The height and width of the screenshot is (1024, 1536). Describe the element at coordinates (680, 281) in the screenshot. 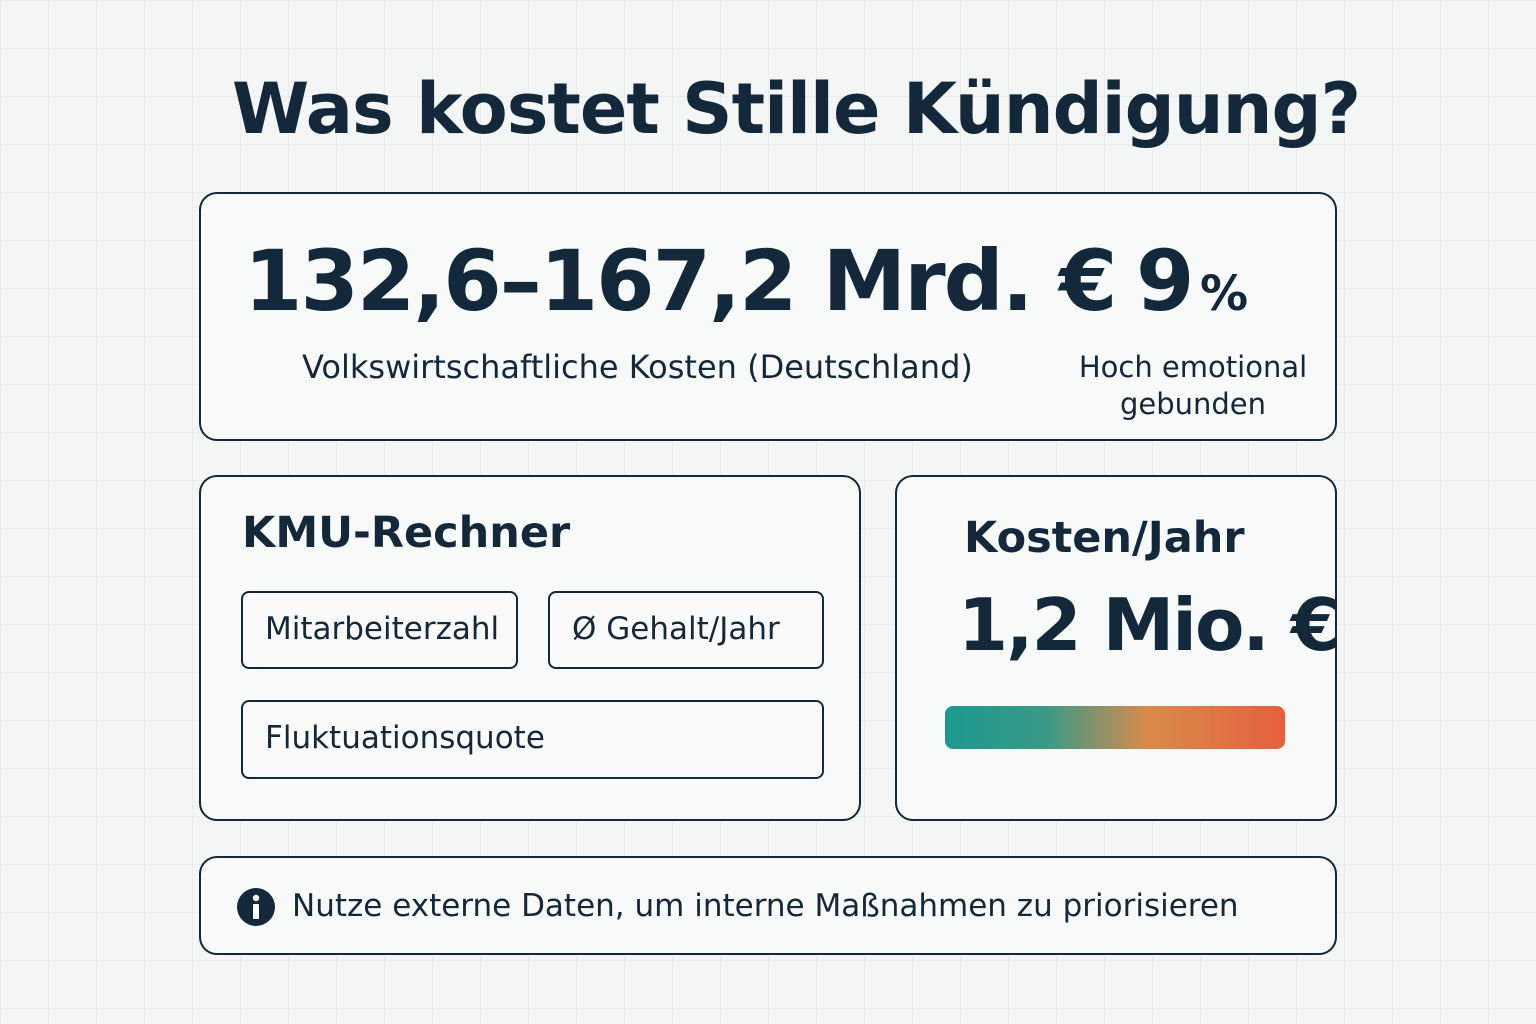

I see `cost-range: 132,6–167,2 Mrd. €` at that location.